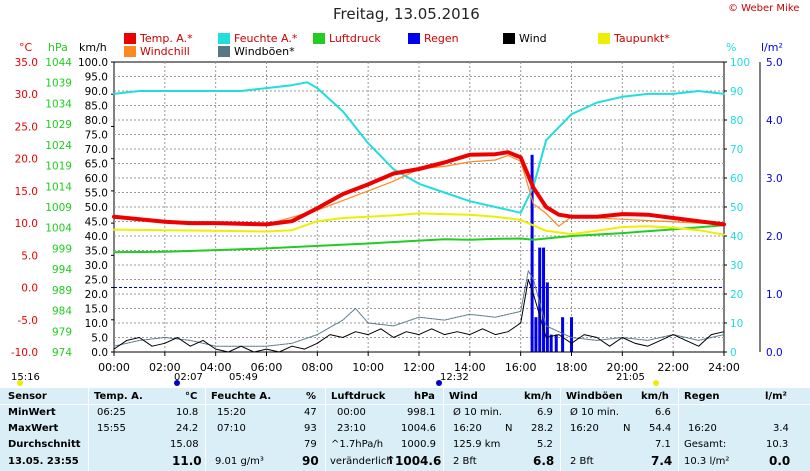  Describe the element at coordinates (96, 92) in the screenshot. I see `y-tick-kmh: 90.0` at that location.